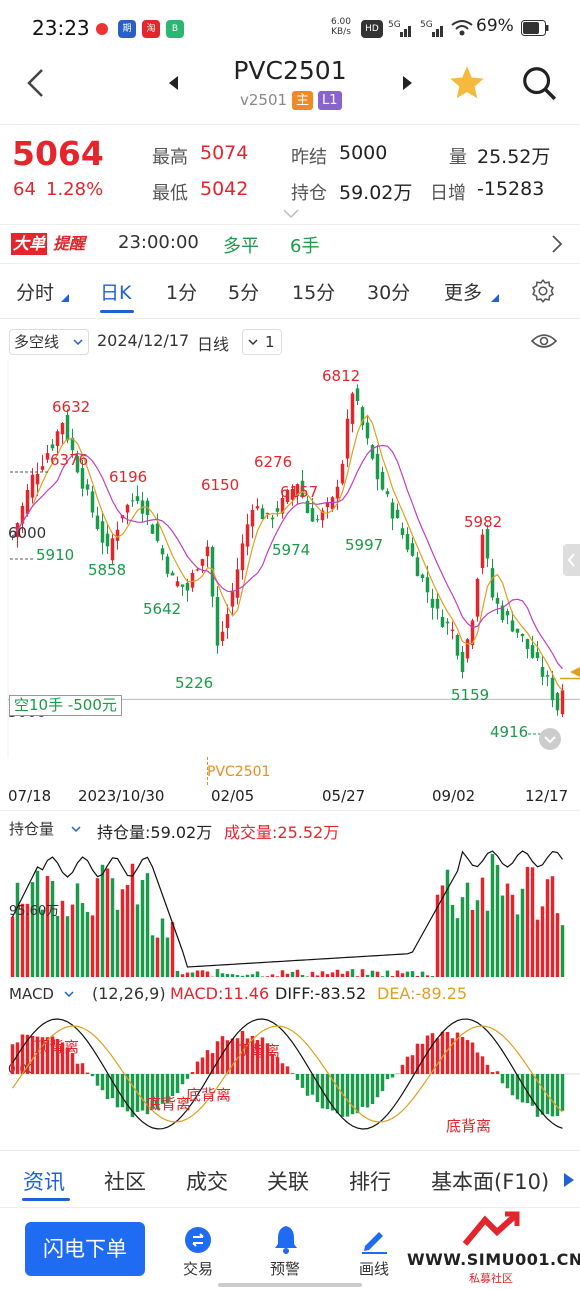 This screenshot has width=580, height=1289. I want to click on main-contract-tag: 主, so click(303, 100).